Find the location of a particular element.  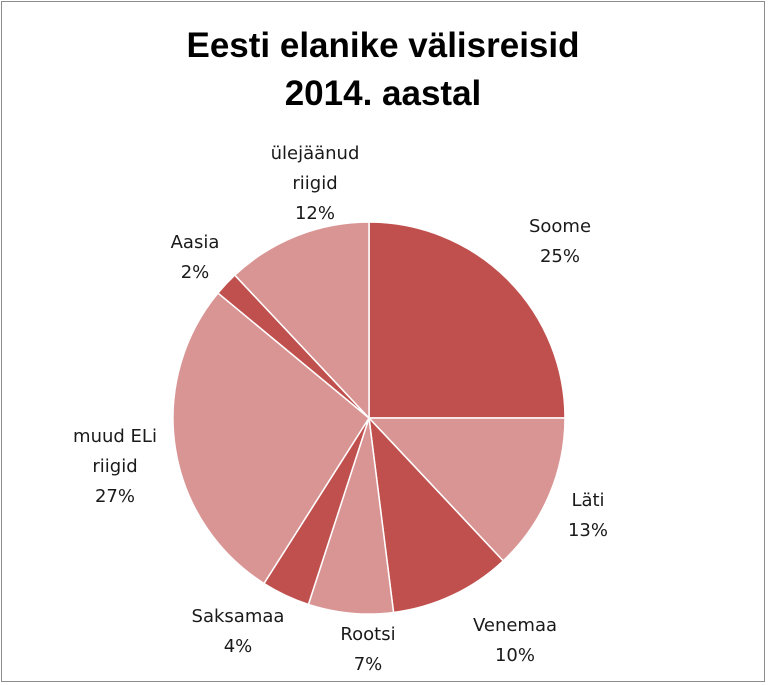

label-muud-eli-name-2: riigid is located at coordinates (115, 466).